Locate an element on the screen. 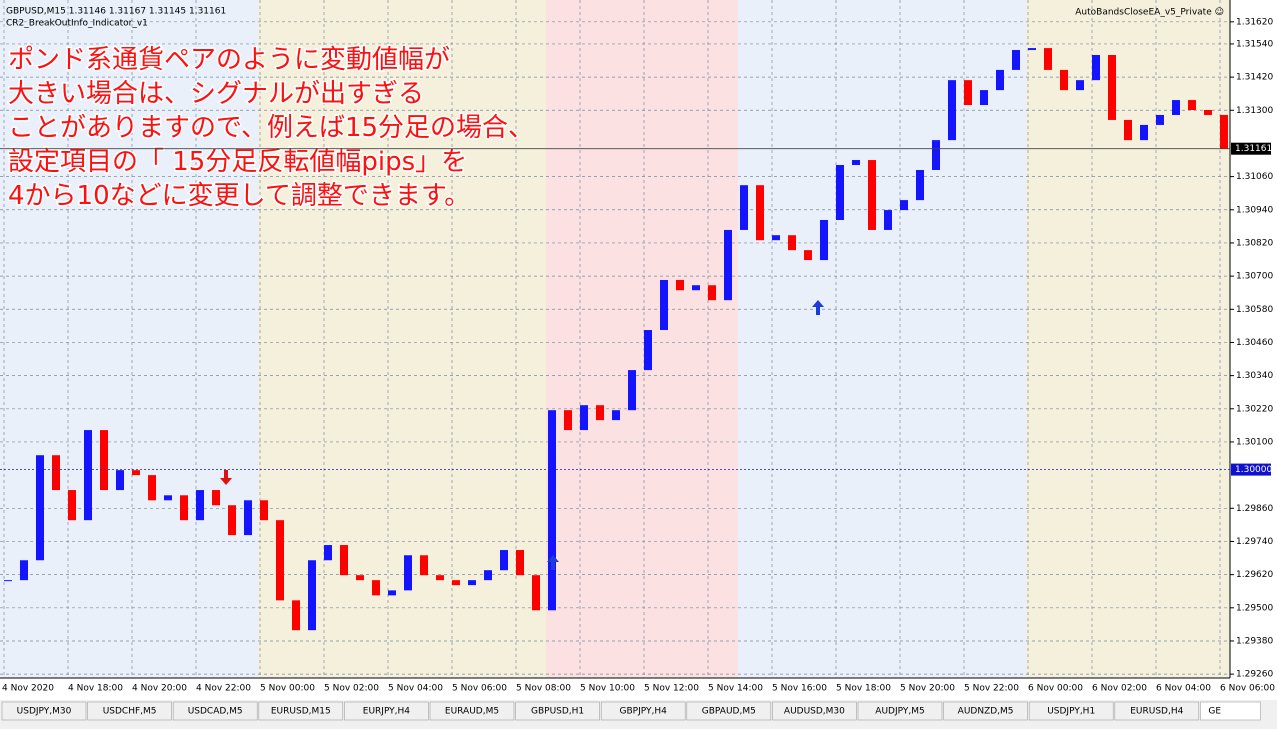 This screenshot has width=1277, height=729. tab-label: GBPAUD,M5 is located at coordinates (729, 712).